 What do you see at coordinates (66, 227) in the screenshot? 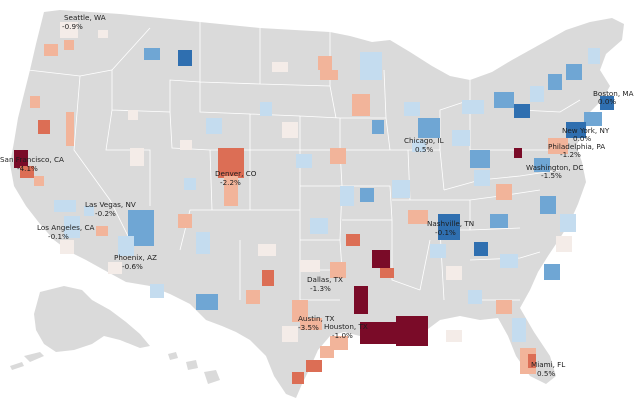
I see `city-label-los-angeles: Los Angeles, CA` at bounding box center [66, 227].